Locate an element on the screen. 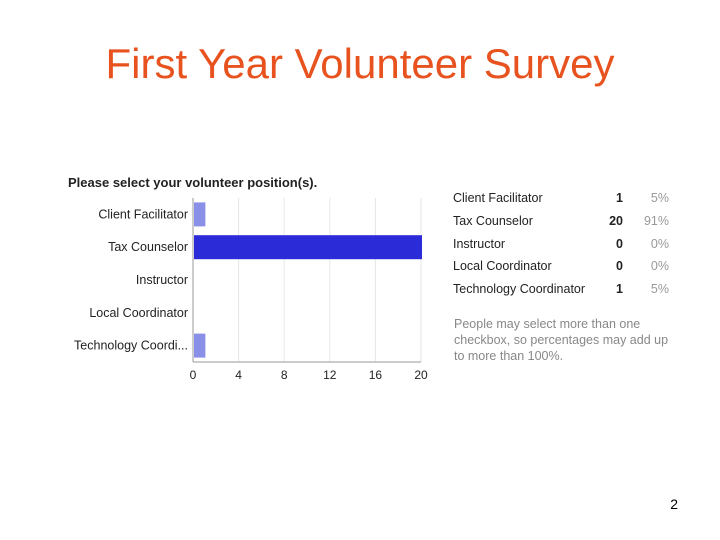 Image resolution: width=720 pixels, height=540 pixels. x-tick-label: 20 is located at coordinates (421, 375).